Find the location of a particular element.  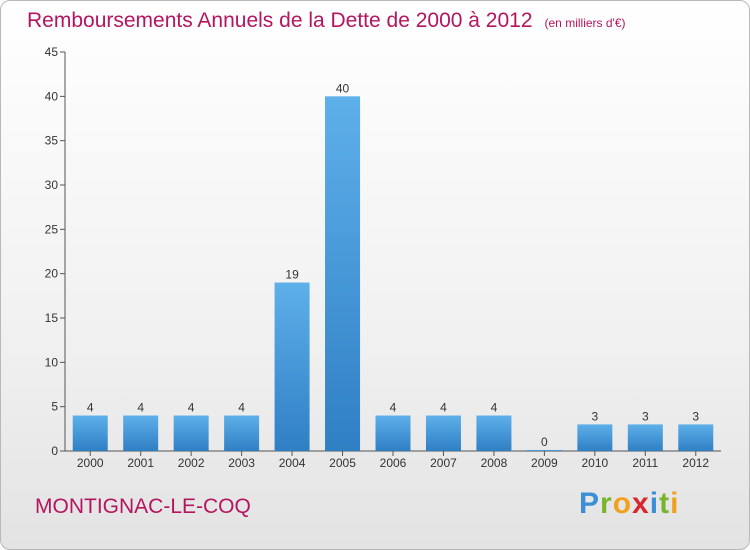

x-tick-label: 2001 is located at coordinates (140, 463).